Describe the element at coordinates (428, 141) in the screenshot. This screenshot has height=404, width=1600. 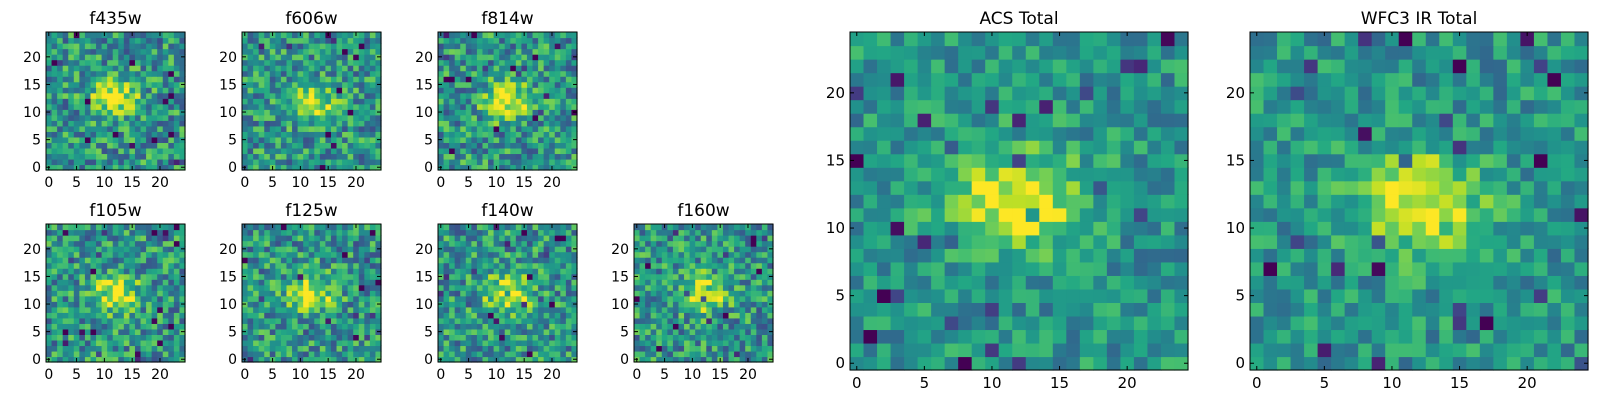
I see `y-tick-label: 5` at that location.